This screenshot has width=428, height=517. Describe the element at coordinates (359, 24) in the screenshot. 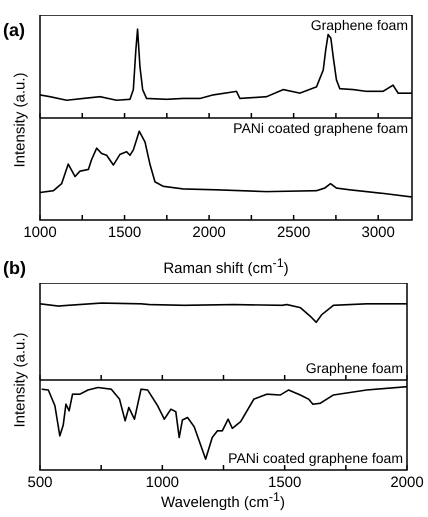

I see `series-label: Graphene foam` at that location.